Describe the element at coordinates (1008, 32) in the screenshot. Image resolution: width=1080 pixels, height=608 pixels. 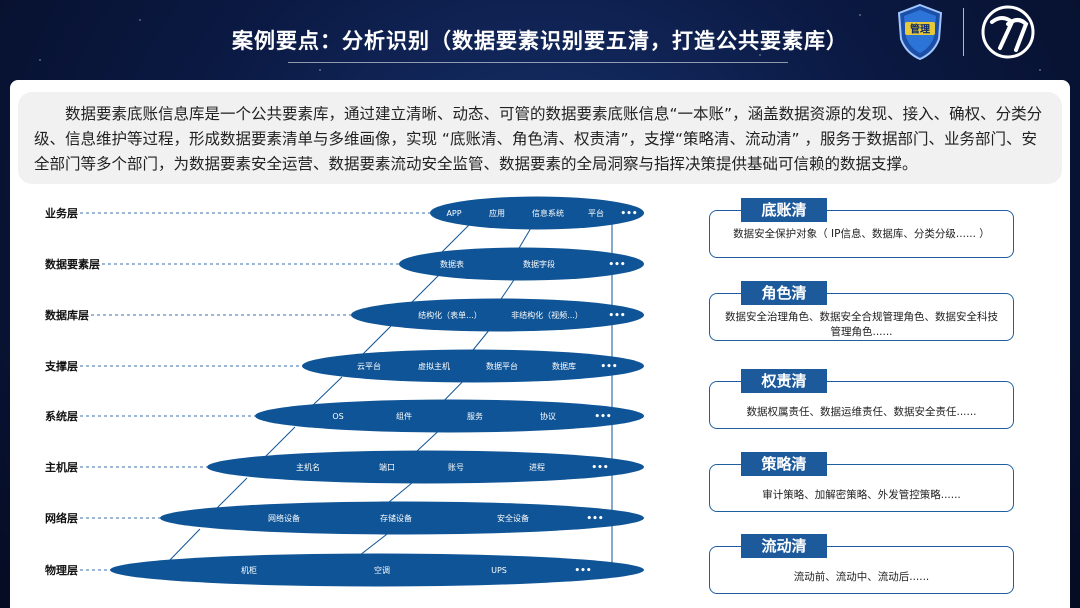
I see `brand-logo-icon` at that location.